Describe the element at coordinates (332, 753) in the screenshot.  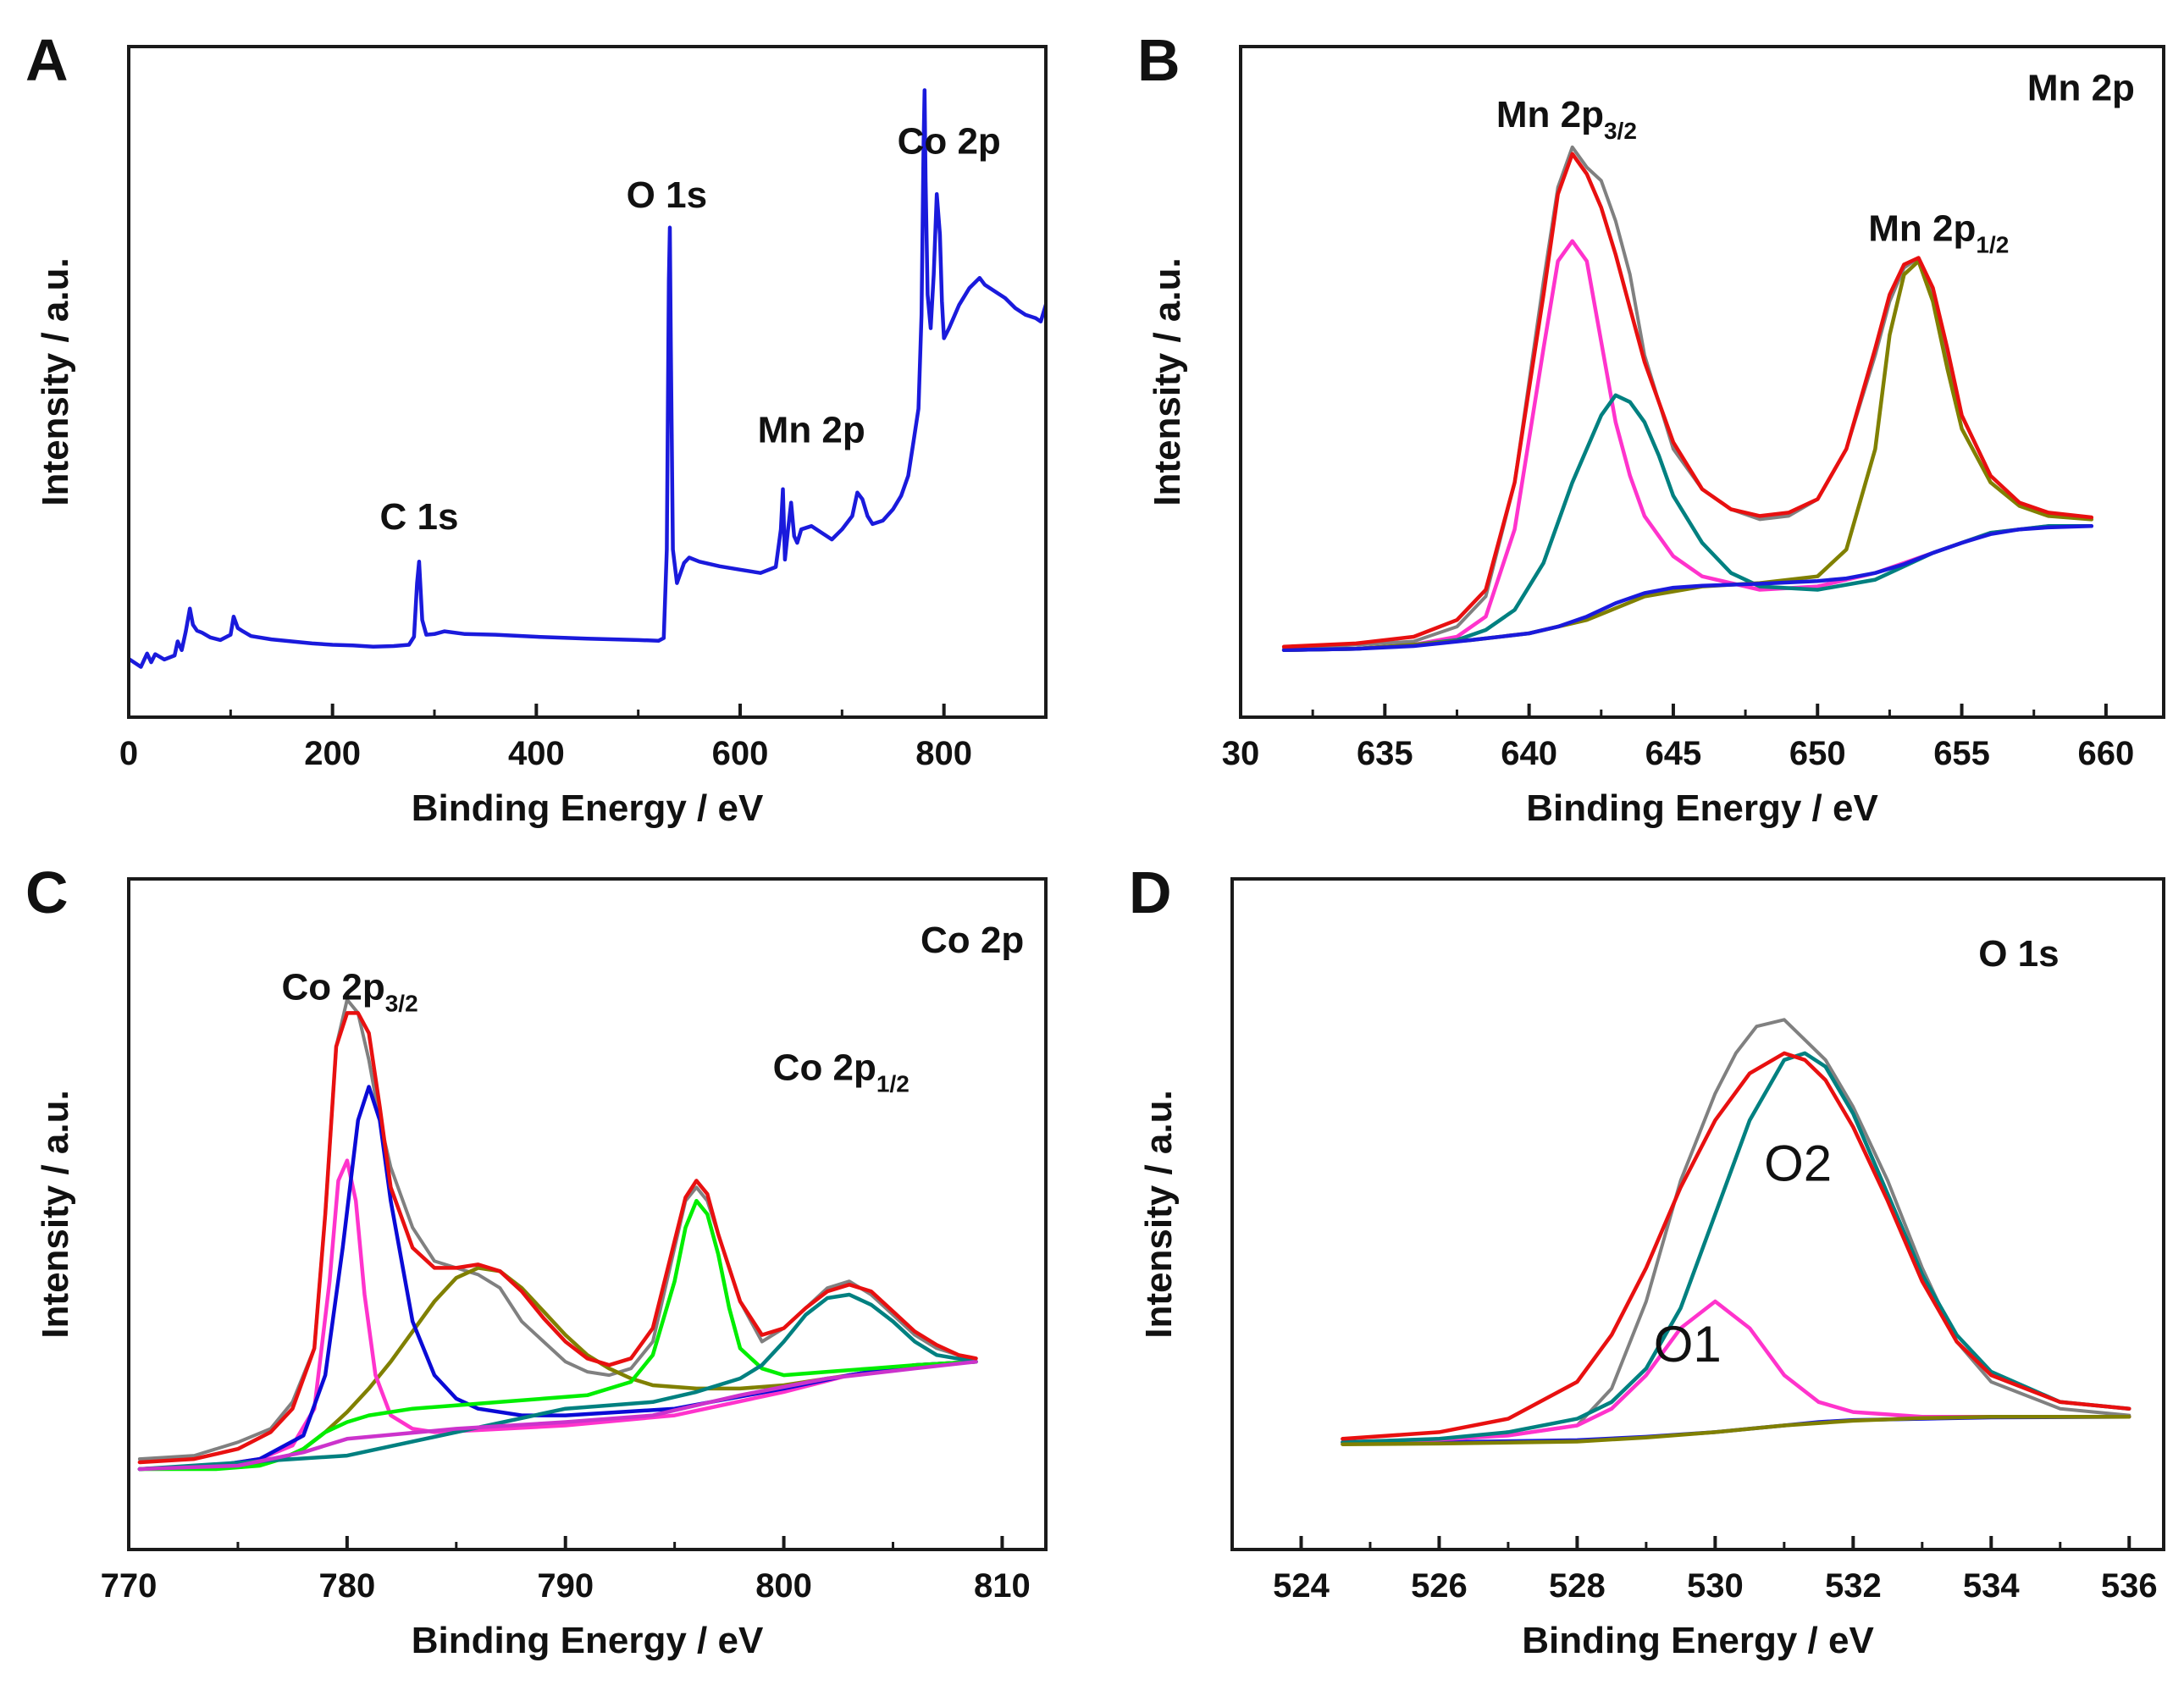
I see `x-tick-label: 200` at that location.